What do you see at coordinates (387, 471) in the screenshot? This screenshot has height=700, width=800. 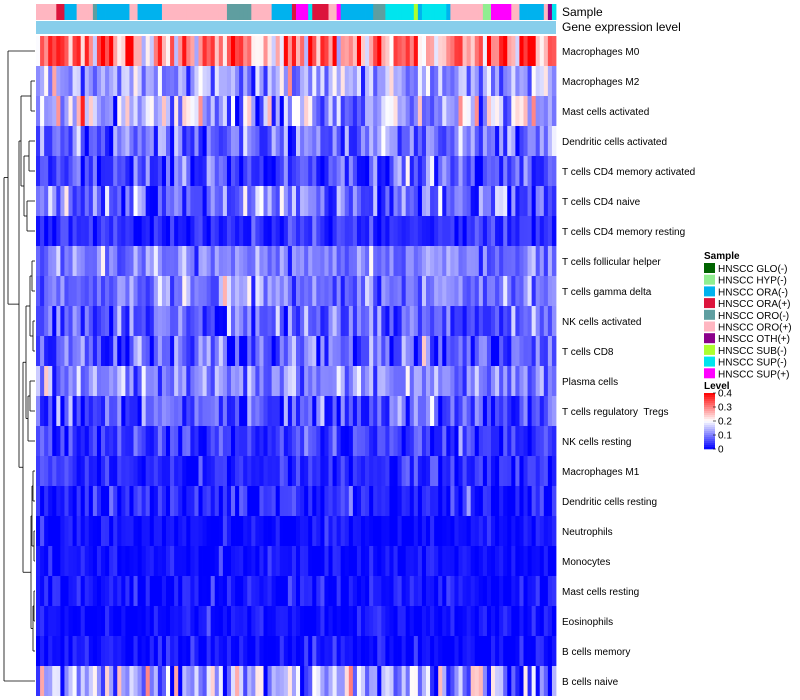 I see `heatmap-cell-macrophages-m1` at bounding box center [387, 471].